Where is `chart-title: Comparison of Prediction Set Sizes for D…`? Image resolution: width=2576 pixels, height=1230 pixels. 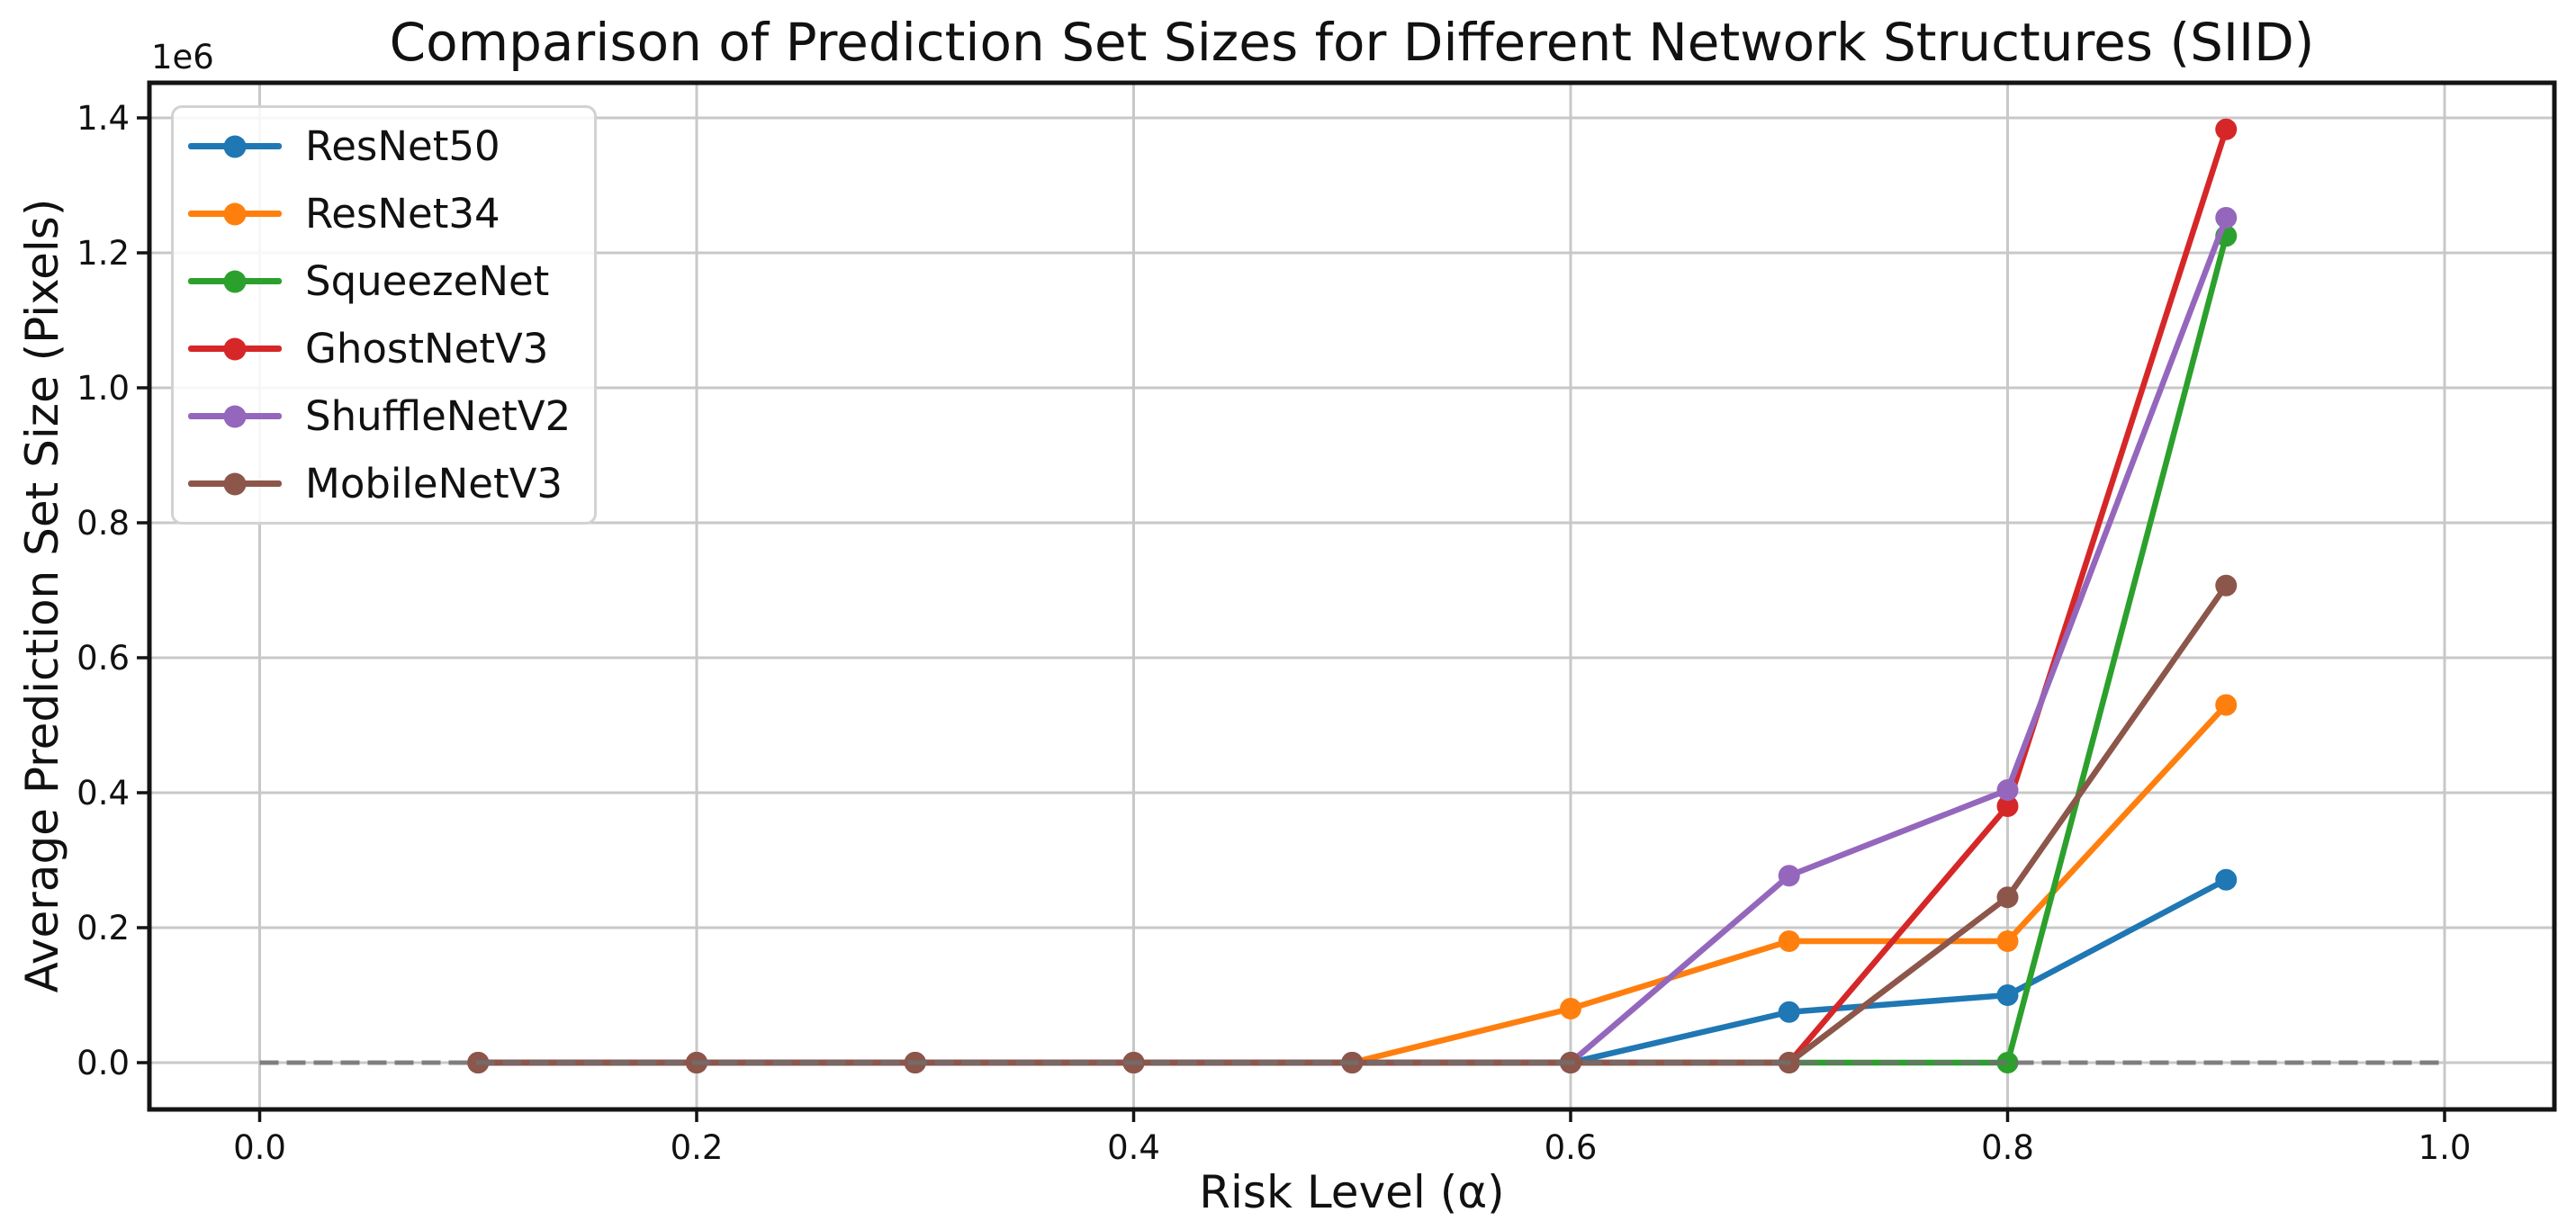 chart-title: Comparison of Prediction Set Sizes for D… is located at coordinates (1352, 42).